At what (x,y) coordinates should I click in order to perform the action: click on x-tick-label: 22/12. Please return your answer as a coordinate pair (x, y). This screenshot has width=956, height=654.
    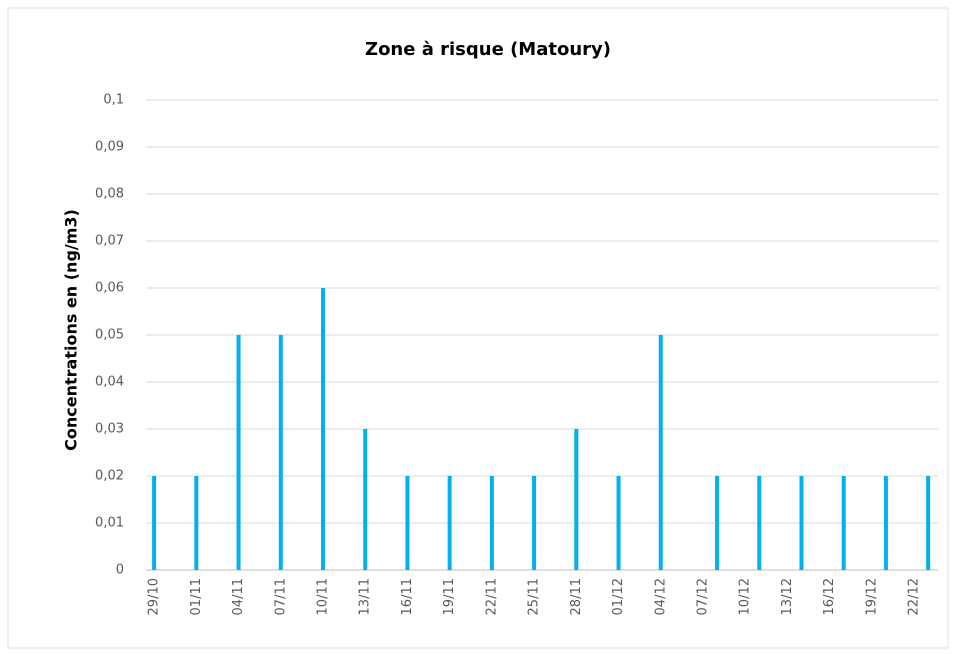
    Looking at the image, I should click on (914, 596).